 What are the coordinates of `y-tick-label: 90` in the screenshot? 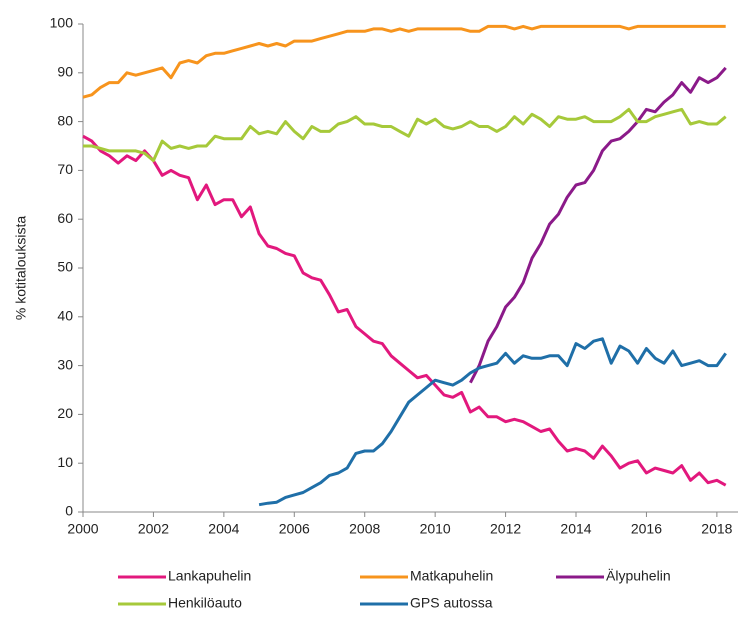 It's located at (65, 72).